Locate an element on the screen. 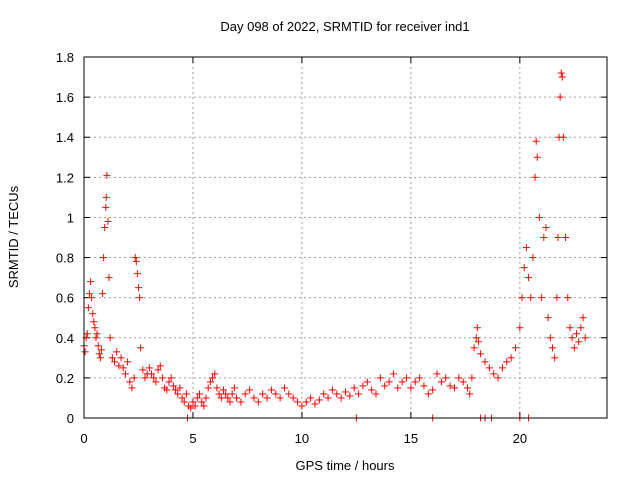 Image resolution: width=640 pixels, height=485 pixels. x-tick-label: 15 is located at coordinates (411, 438).